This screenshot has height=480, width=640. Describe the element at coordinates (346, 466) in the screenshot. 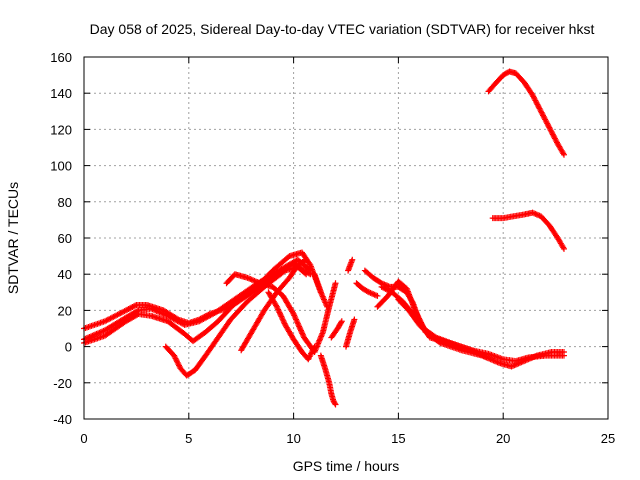

I see `x-axis-label: GPS time / hours` at that location.